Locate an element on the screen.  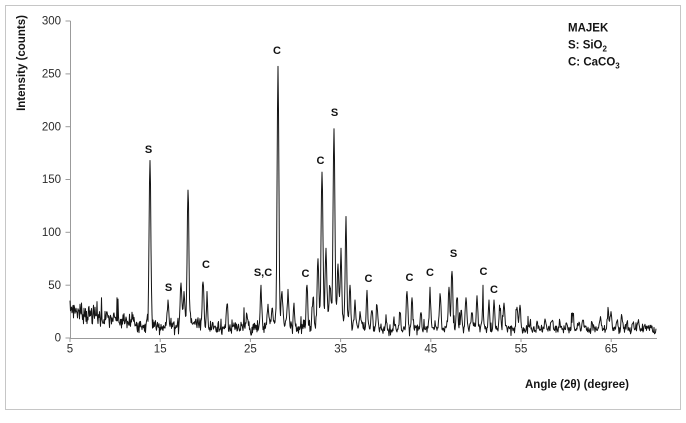
svg-text: 55 is located at coordinates (521, 350).